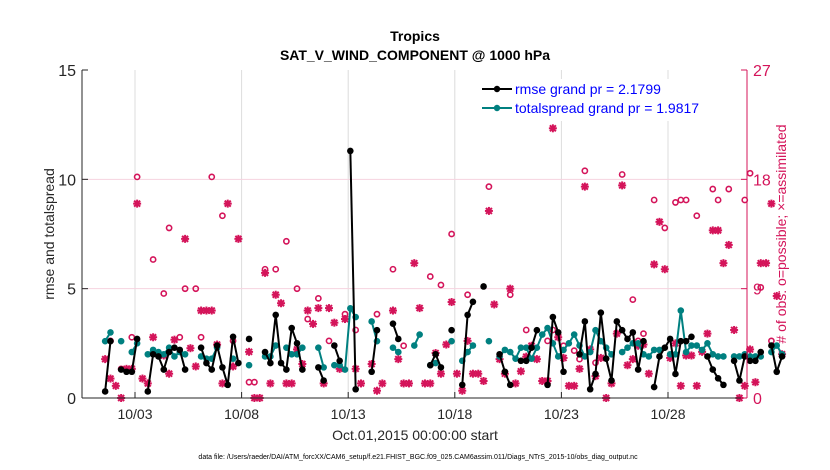 This screenshot has width=830, height=470. I want to click on x-tick-label: 10/08, so click(241, 414).